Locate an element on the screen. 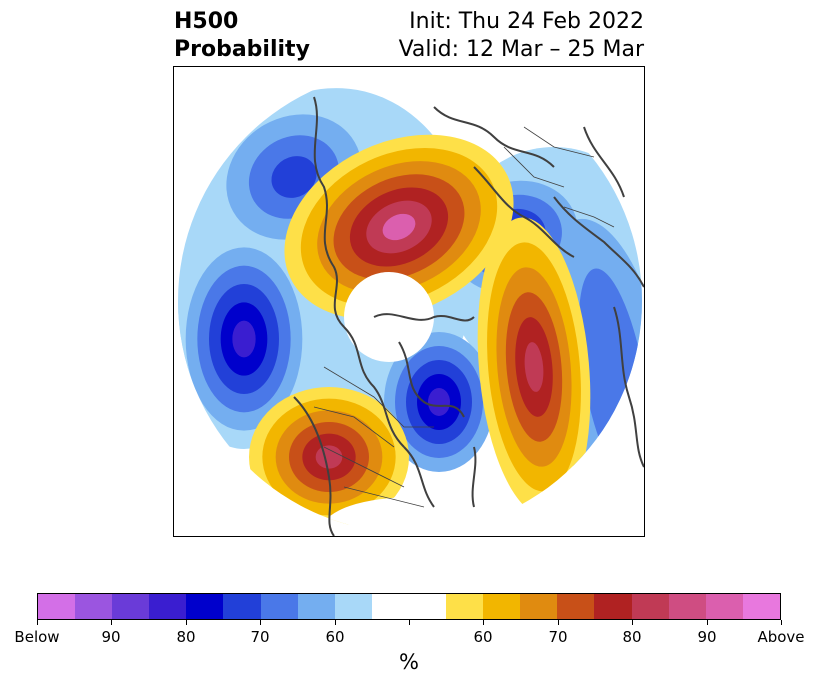  init-date: Init: Thu 24 Feb 2022 is located at coordinates (526, 21).